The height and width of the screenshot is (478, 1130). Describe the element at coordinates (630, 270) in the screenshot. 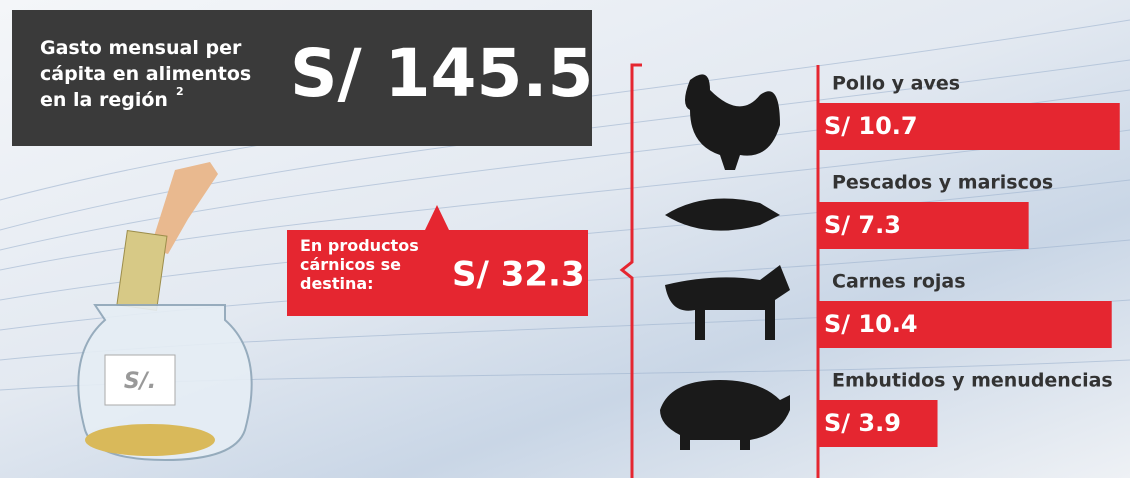

I see `bracket` at that location.